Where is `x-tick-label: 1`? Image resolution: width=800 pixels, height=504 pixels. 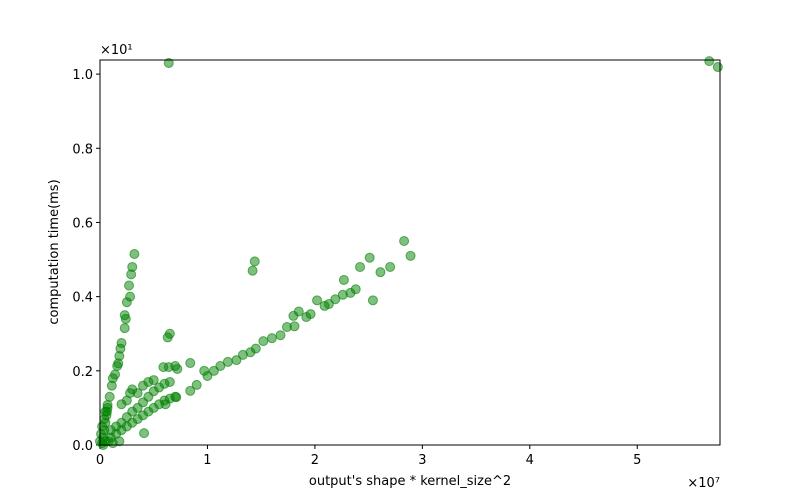 x-tick-label: 1 is located at coordinates (207, 460).